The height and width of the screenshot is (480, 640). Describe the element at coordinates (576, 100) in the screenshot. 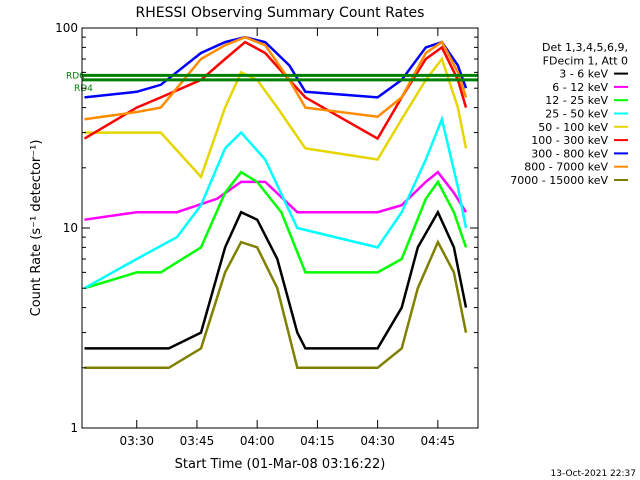

I see `legend-entry-label: 12 - 25 keV` at that location.